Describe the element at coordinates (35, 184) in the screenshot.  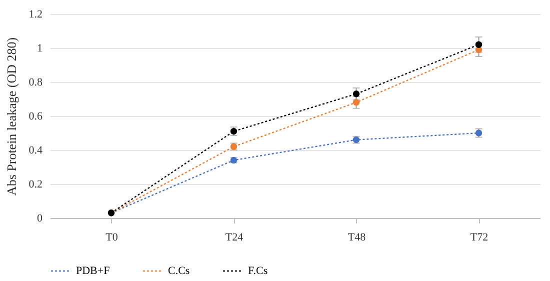
I see `y-tick-label: 0.2` at that location.